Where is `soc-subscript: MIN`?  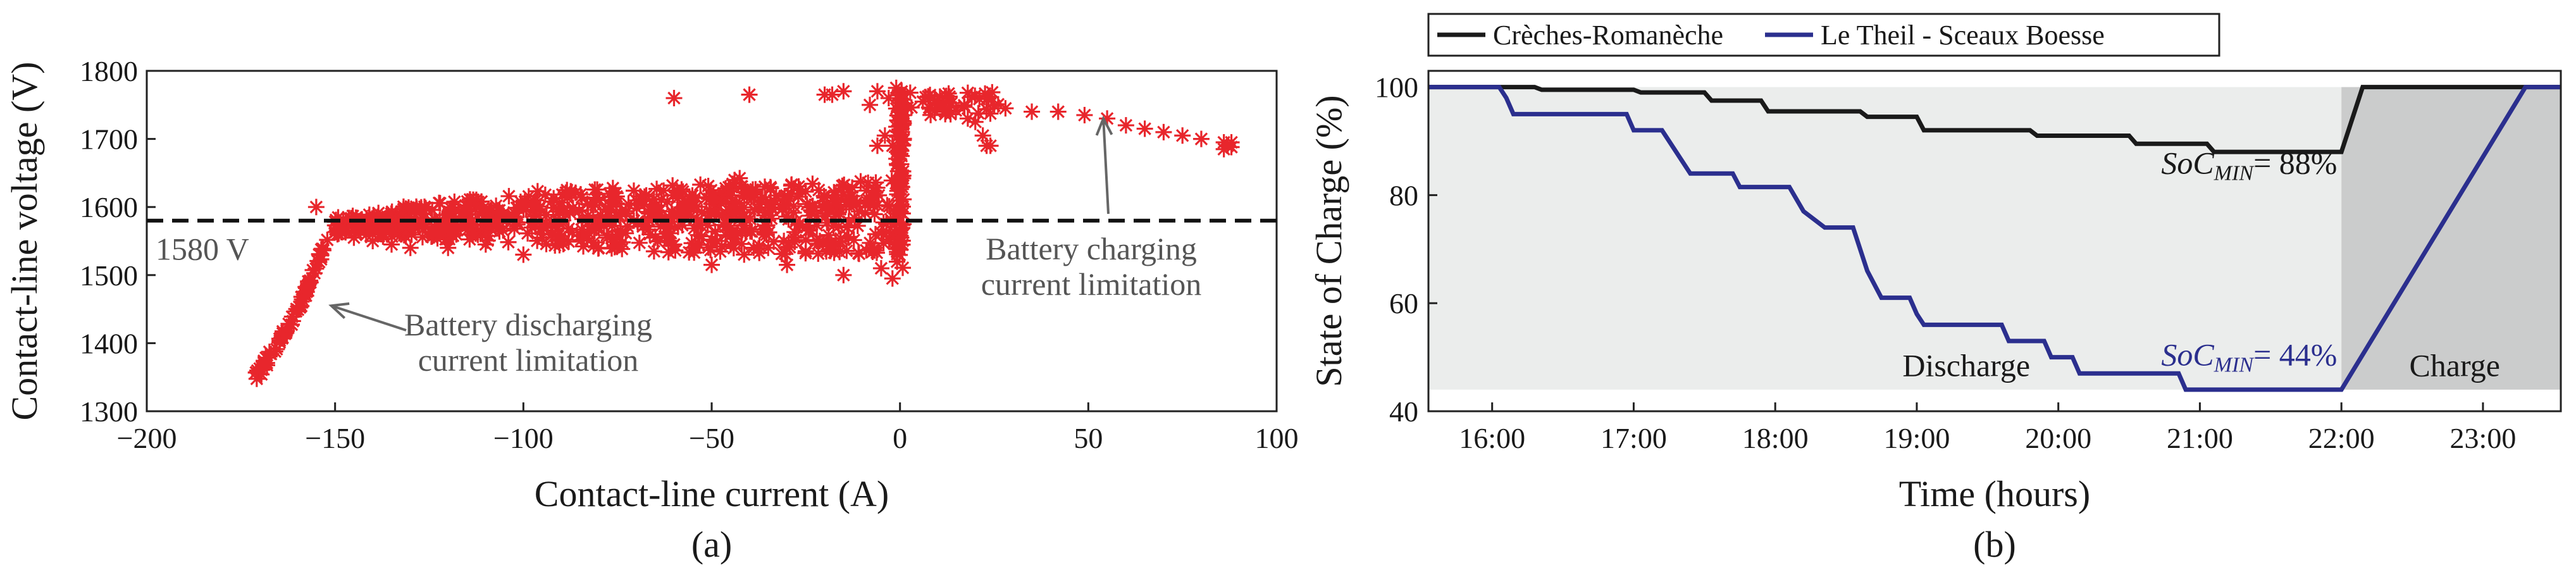 soc-subscript: MIN is located at coordinates (2234, 173).